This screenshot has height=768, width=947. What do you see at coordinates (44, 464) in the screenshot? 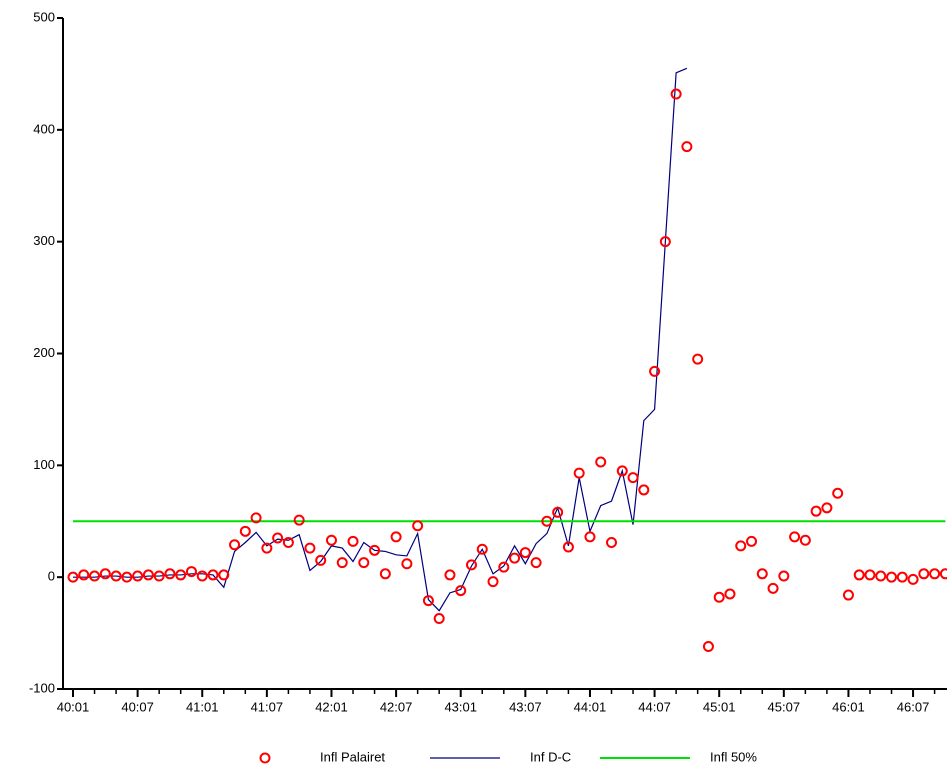
I see `y-tick-label: 100` at bounding box center [44, 464].